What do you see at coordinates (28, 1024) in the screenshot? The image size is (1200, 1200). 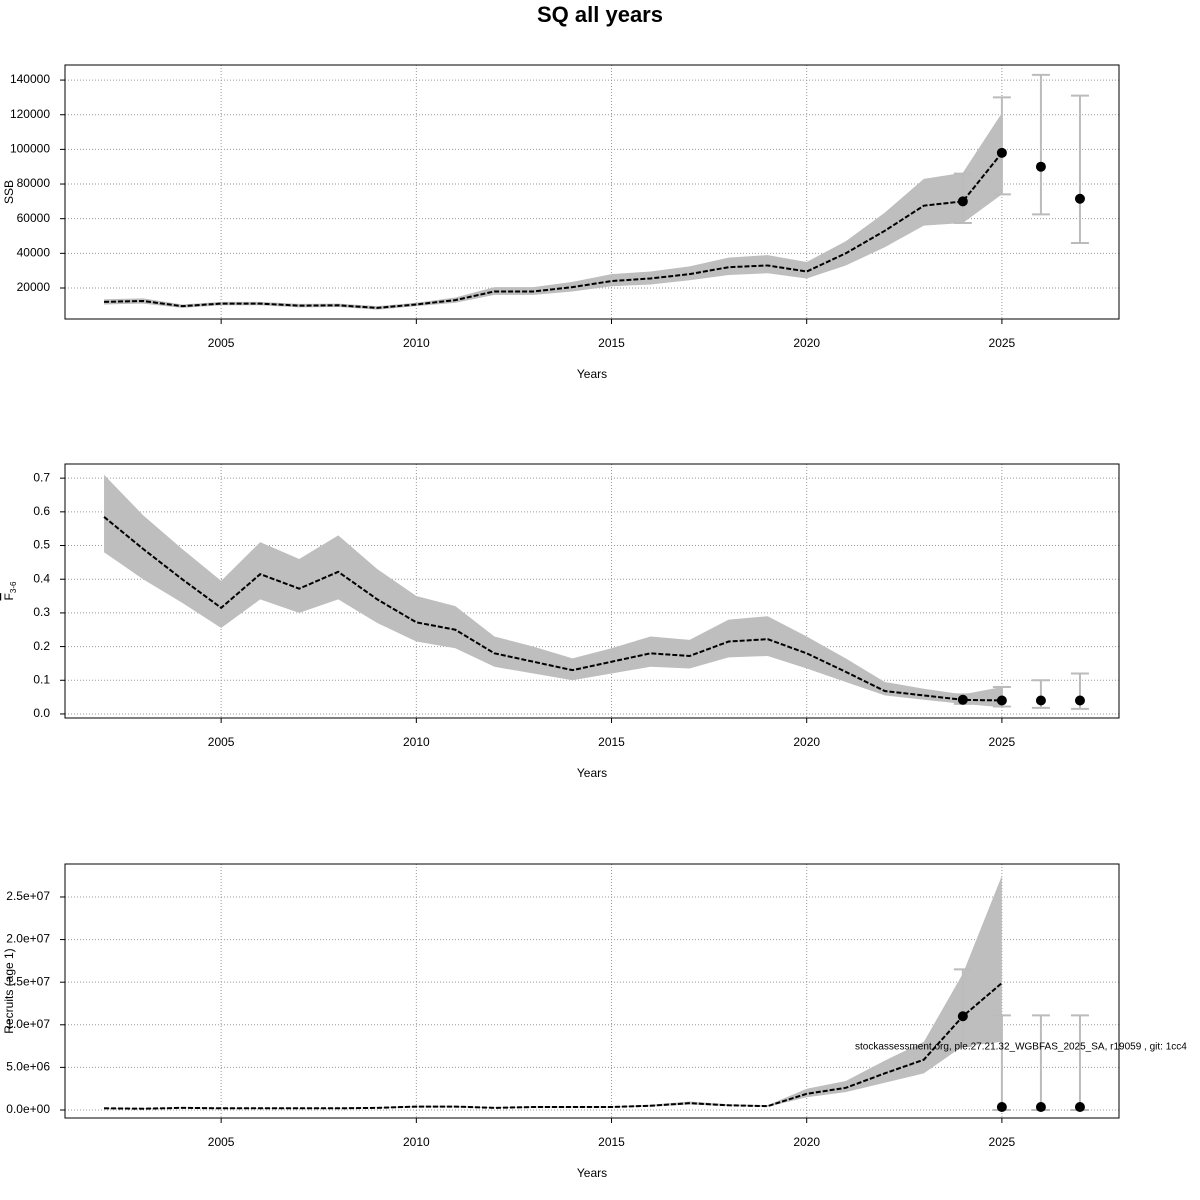 I see `y-tick-label: 1.0e+07` at bounding box center [28, 1024].